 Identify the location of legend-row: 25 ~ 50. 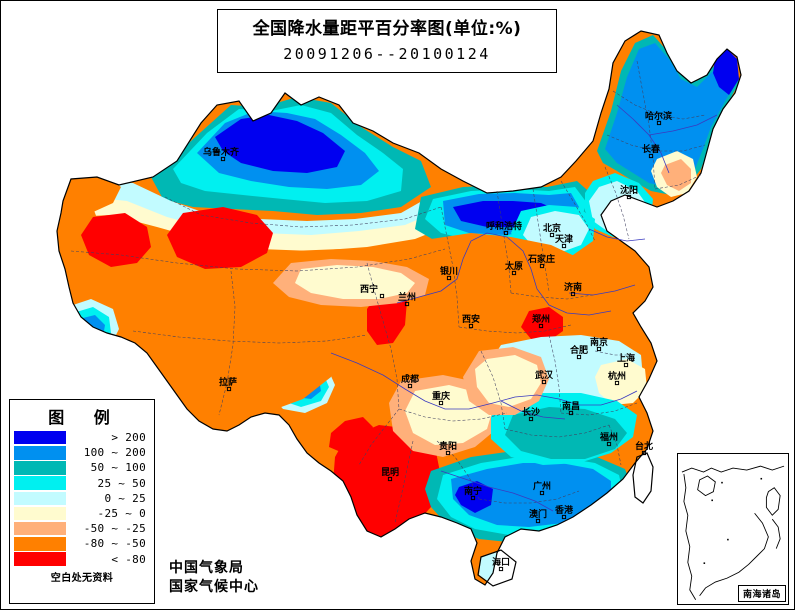
(82, 483).